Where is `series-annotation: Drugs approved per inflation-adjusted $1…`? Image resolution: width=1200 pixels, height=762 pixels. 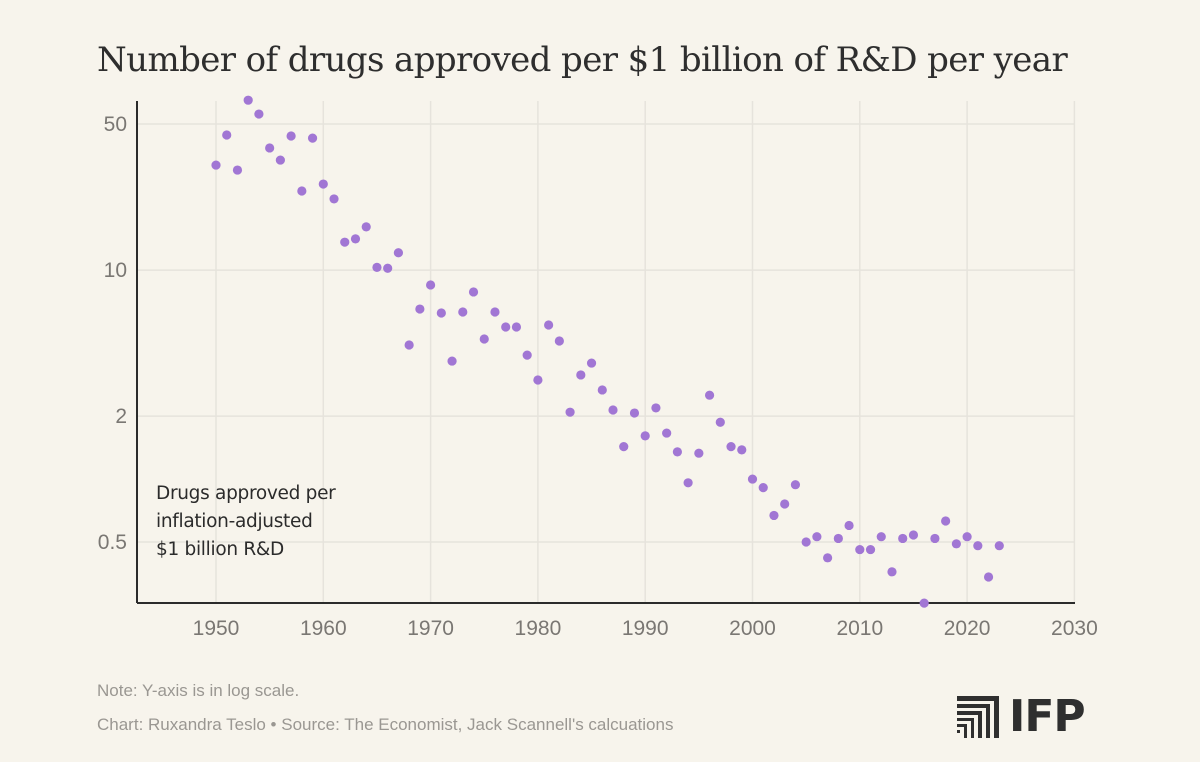 series-annotation: Drugs approved per inflation-adjusted $1… is located at coordinates (246, 522).